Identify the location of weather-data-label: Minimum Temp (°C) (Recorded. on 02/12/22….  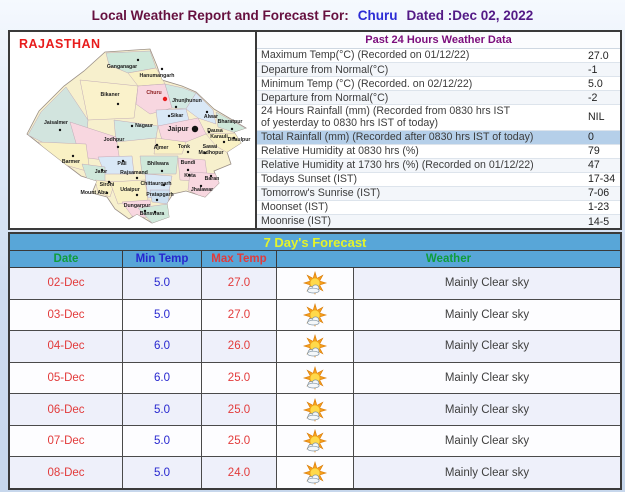
(367, 83).